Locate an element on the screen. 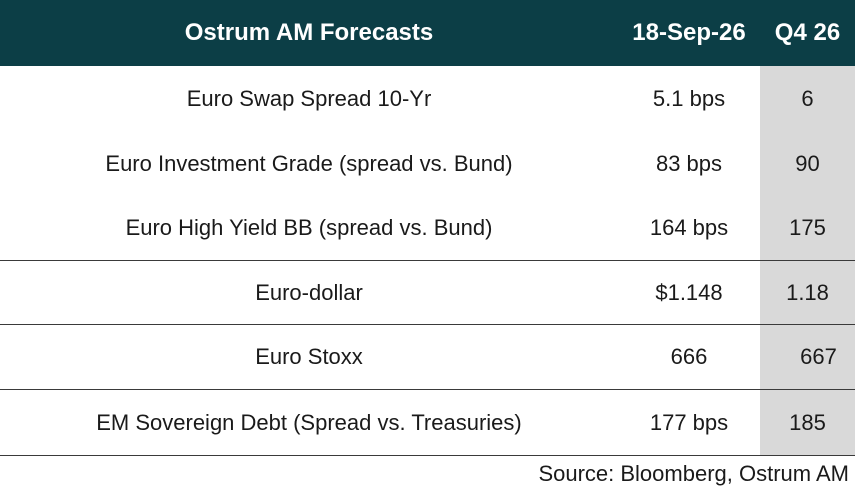 Image resolution: width=855 pixels, height=491 pixels. row-current-value: $1.148 is located at coordinates (689, 292).